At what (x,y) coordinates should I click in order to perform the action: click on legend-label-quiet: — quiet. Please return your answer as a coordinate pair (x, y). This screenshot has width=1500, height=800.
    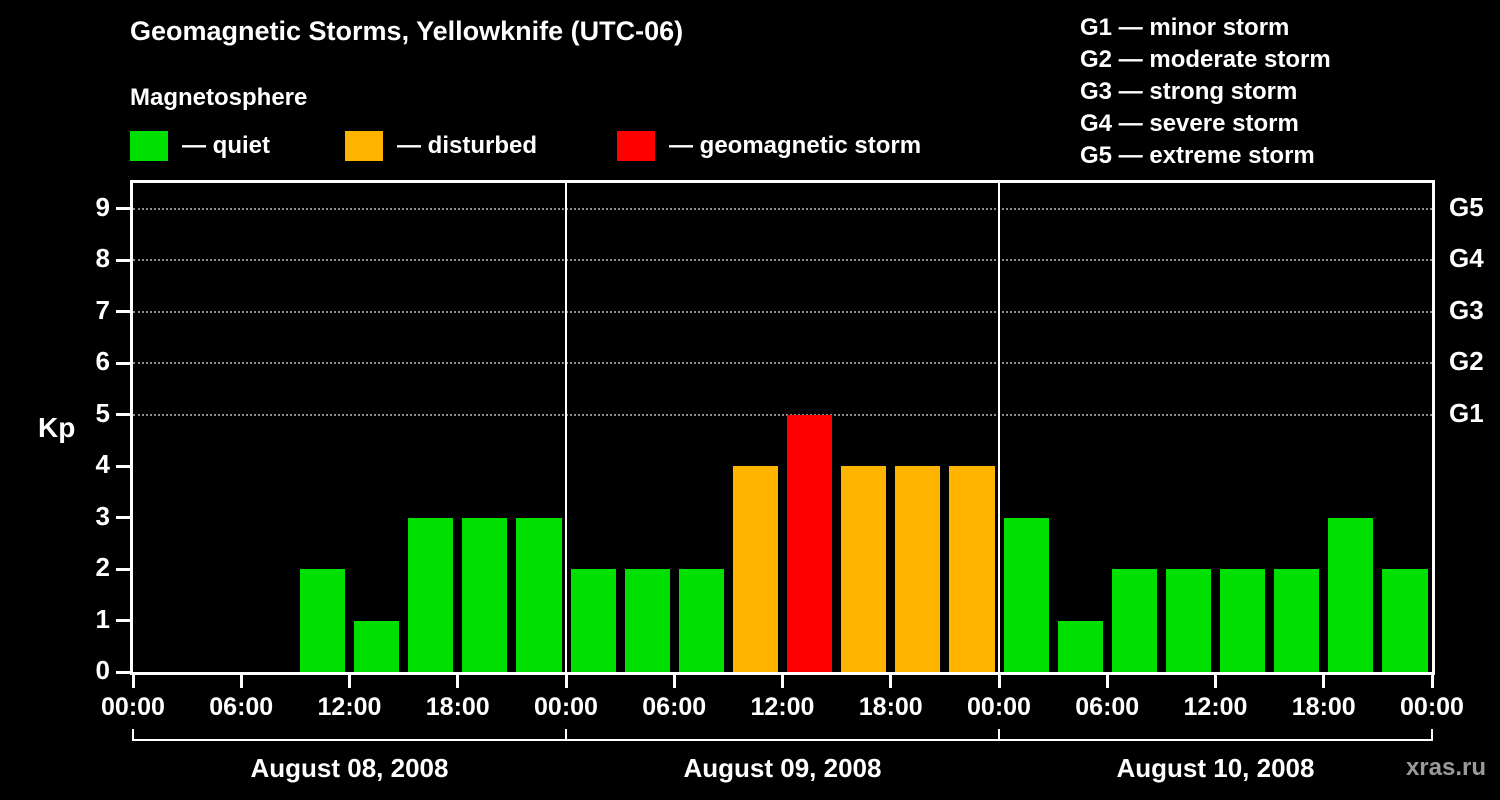
    Looking at the image, I should click on (226, 145).